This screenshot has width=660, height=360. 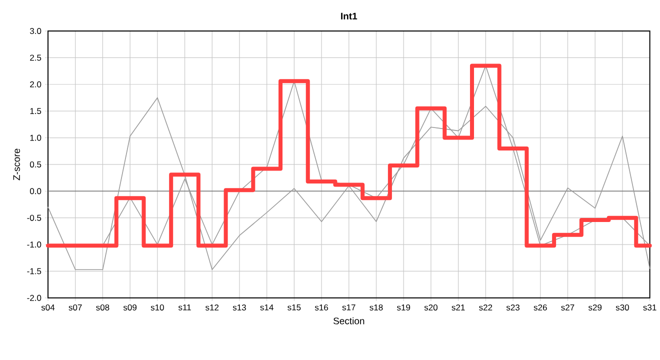 What do you see at coordinates (349, 307) in the screenshot?
I see `x-tick-label: s17` at bounding box center [349, 307].